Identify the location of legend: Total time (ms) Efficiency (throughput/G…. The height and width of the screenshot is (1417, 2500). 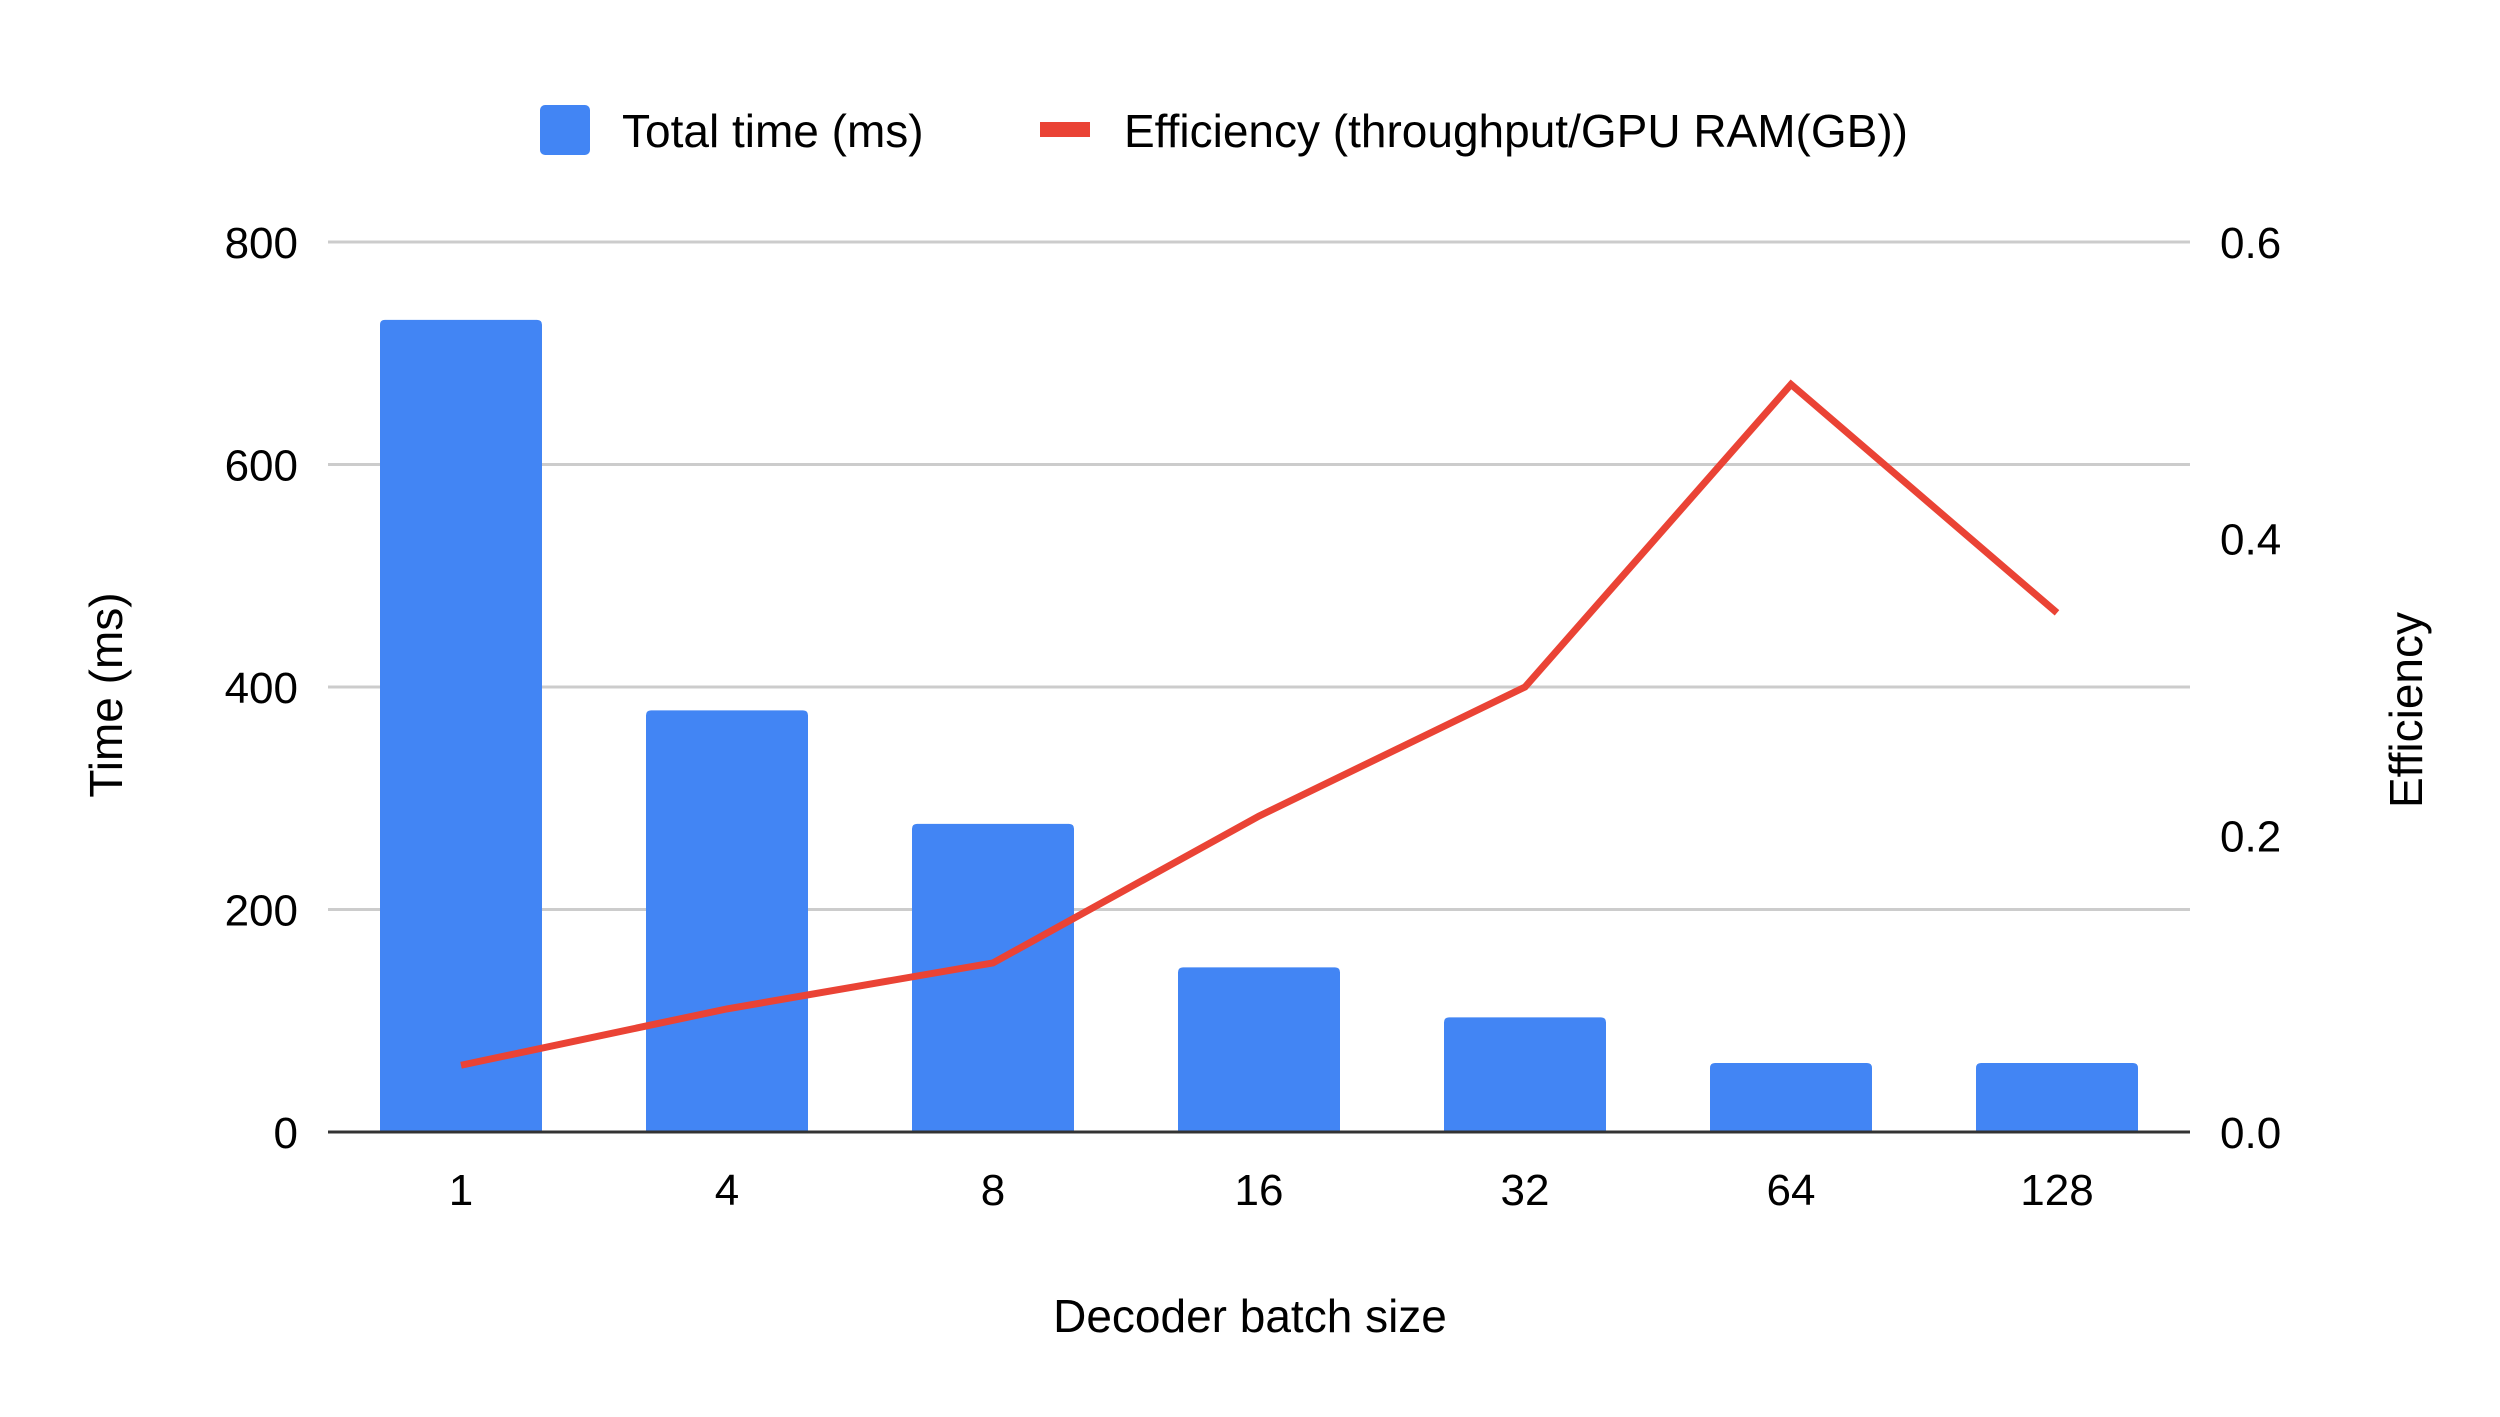
(1224, 131).